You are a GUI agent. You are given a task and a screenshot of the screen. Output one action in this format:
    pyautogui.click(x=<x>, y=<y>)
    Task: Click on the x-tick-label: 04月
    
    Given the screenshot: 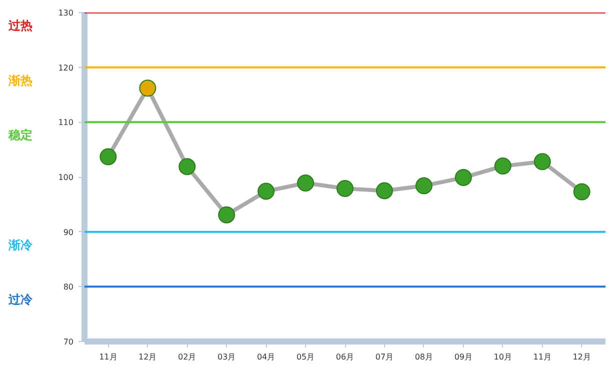 What is the action you would take?
    pyautogui.click(x=266, y=357)
    